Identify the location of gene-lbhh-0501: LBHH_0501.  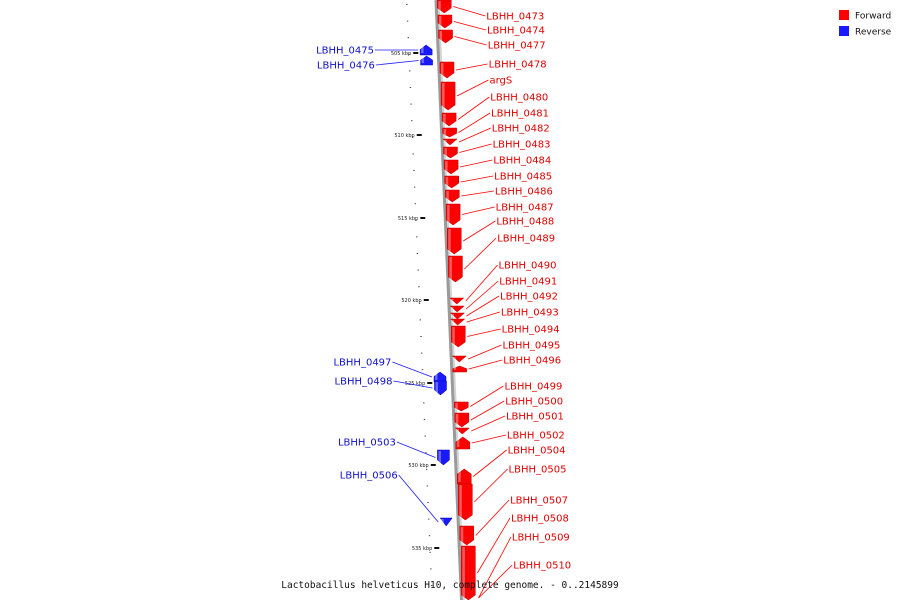
(509, 423).